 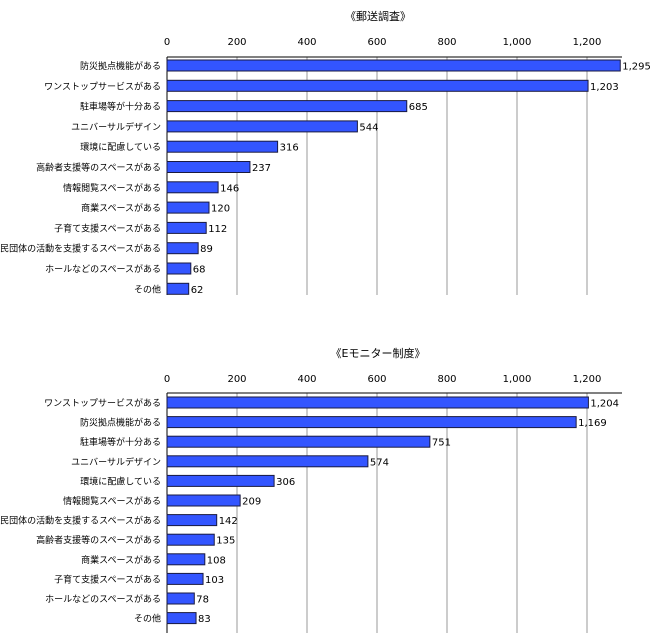 I want to click on chart-title: 《郵送調査》, so click(x=378, y=16).